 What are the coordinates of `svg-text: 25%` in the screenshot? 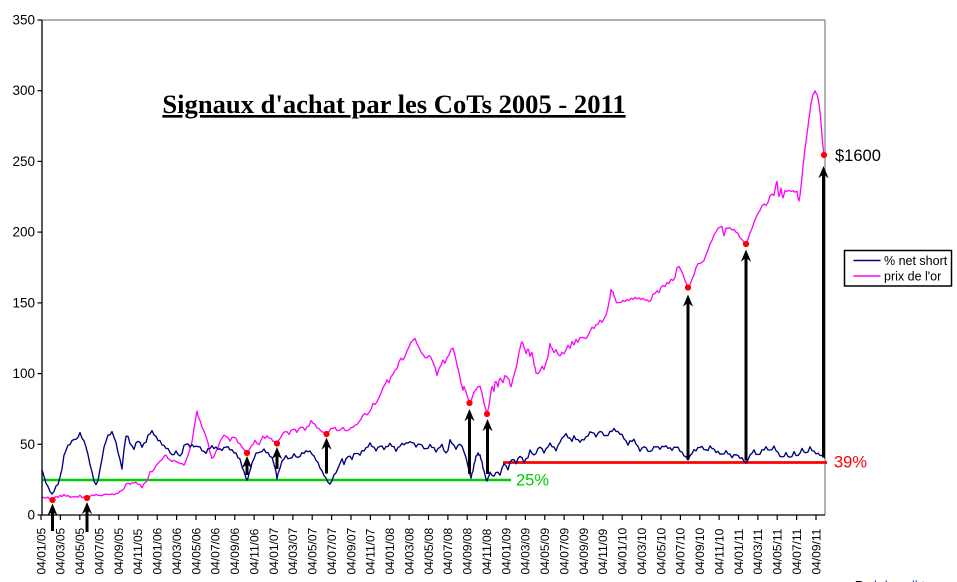 It's located at (532, 481).